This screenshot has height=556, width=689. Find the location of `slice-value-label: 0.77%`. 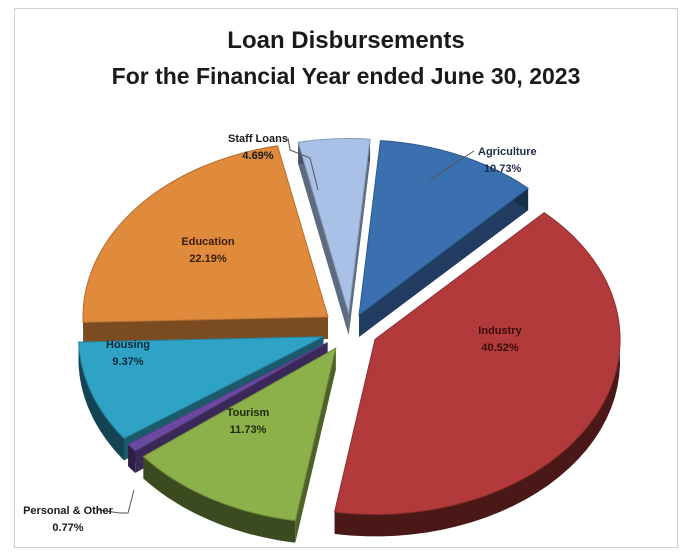

slice-value-label: 0.77% is located at coordinates (67, 528).